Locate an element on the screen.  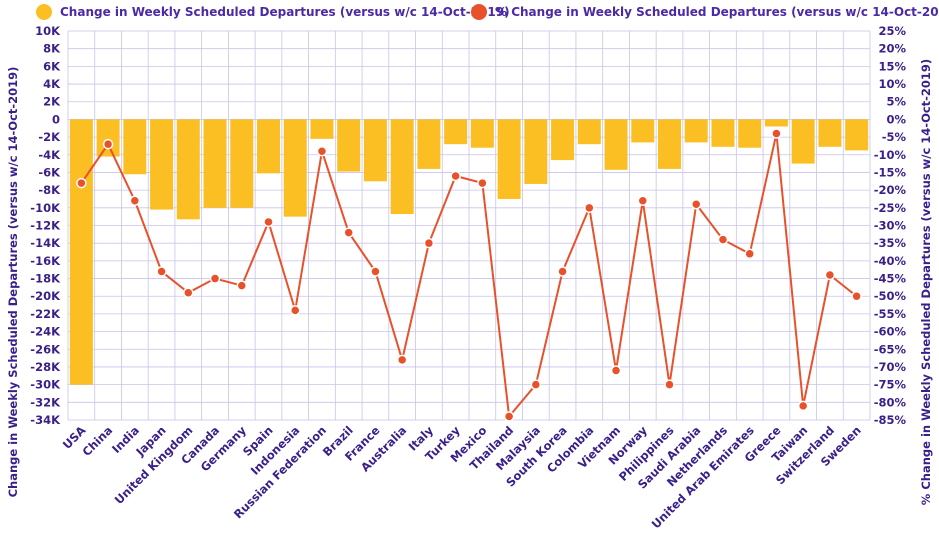
y-tick-label: -18K is located at coordinates (45, 279).